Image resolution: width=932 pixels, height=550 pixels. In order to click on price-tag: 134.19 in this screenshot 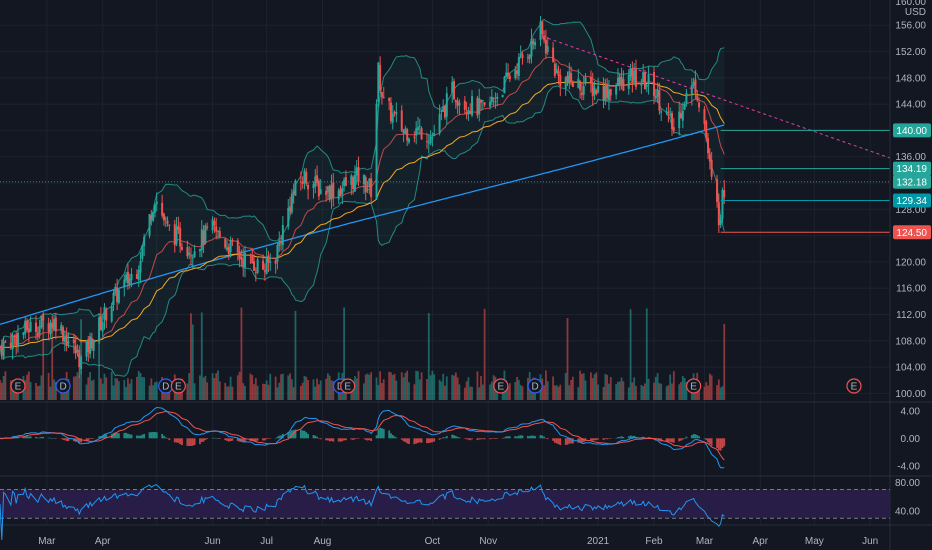, I will do `click(912, 168)`.